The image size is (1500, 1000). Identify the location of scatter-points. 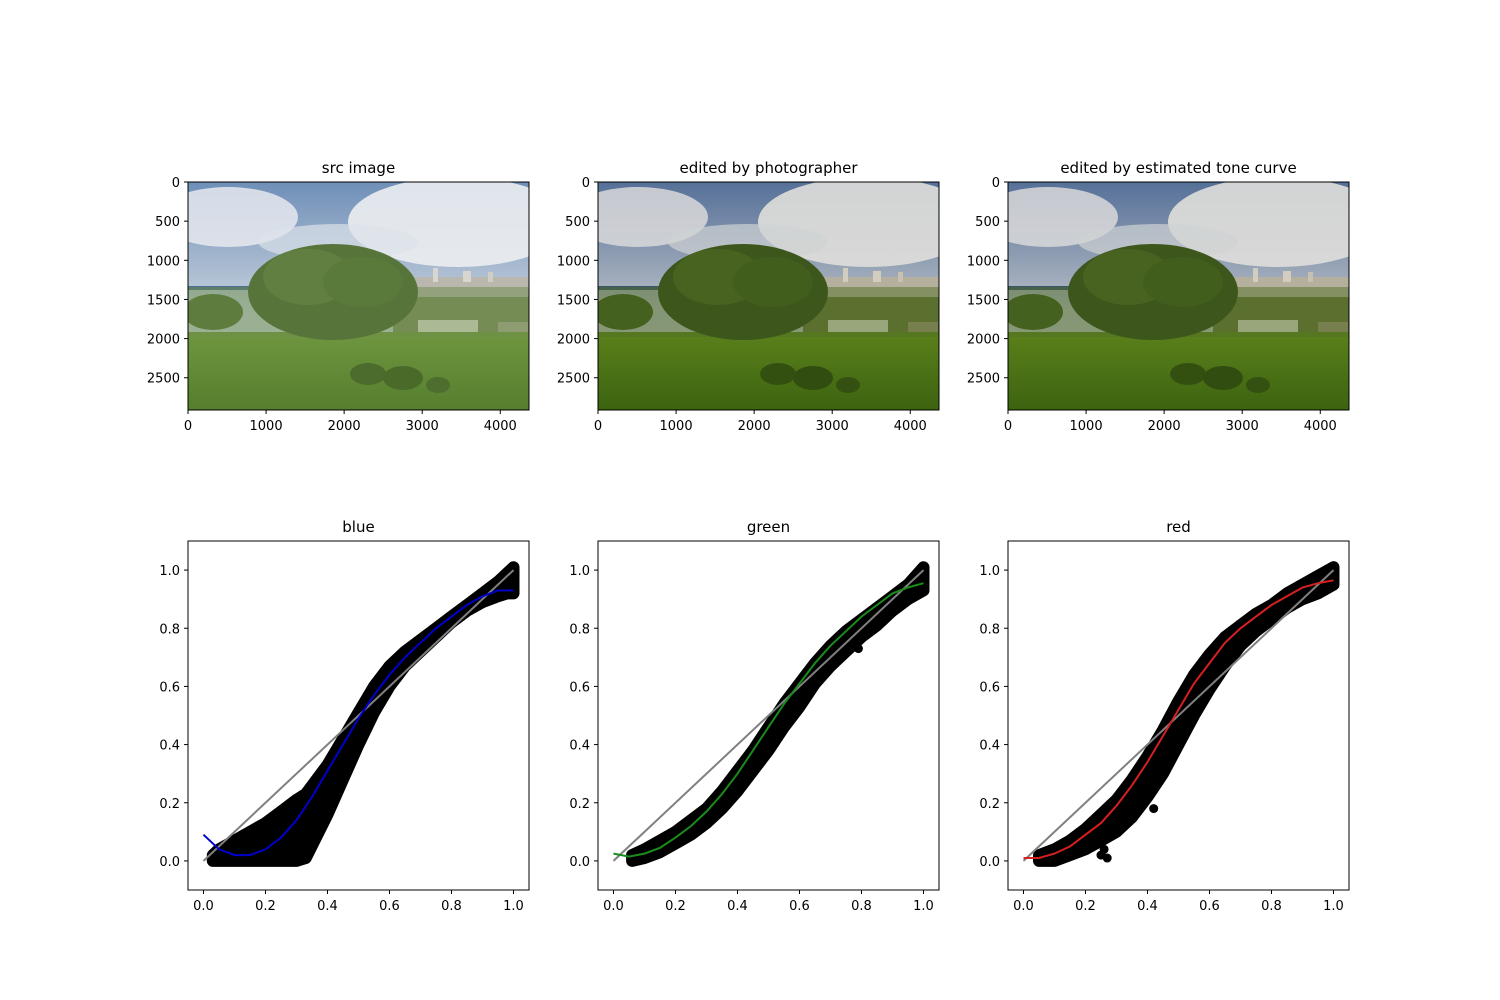
(1186, 714).